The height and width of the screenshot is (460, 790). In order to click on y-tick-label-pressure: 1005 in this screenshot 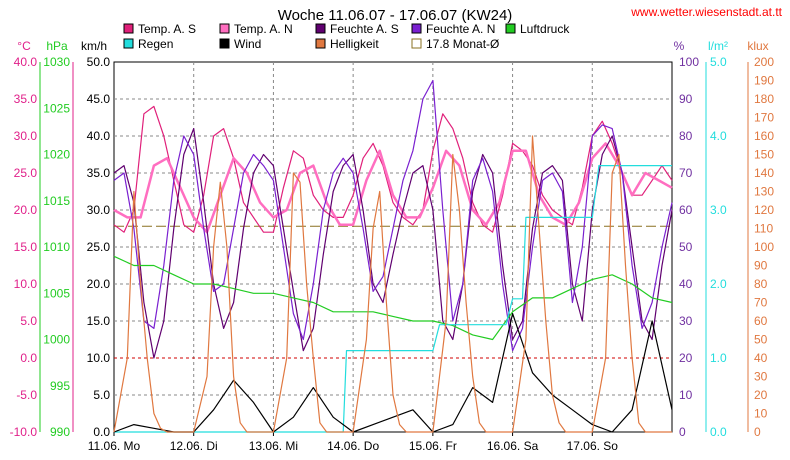, I will do `click(56, 293)`.